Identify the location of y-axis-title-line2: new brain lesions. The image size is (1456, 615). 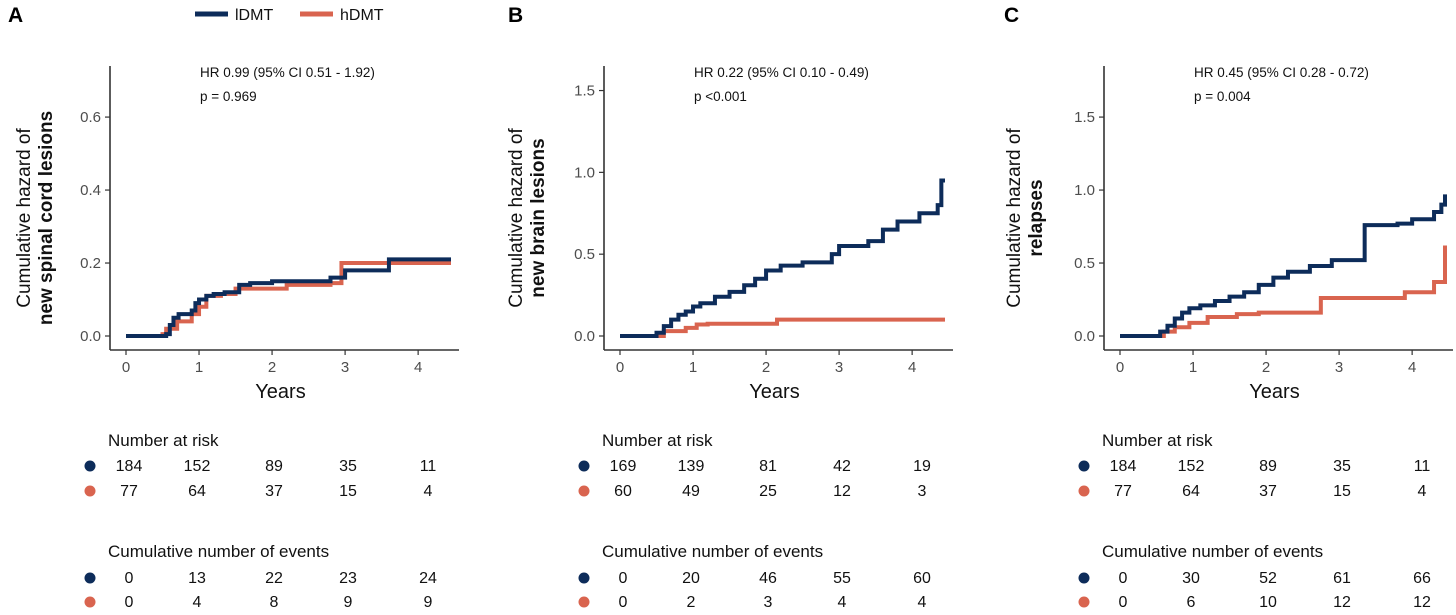
(538, 217).